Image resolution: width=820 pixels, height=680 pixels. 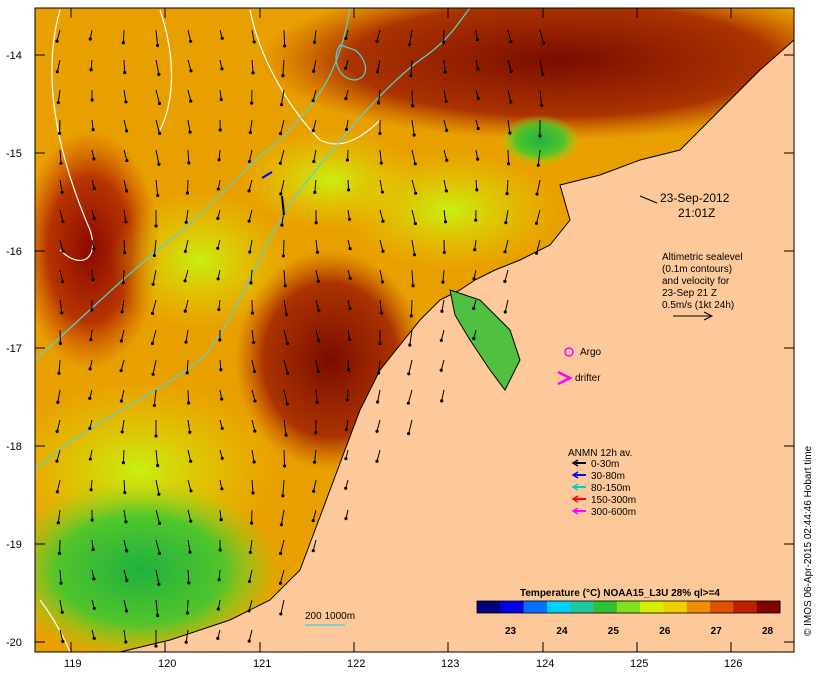 What do you see at coordinates (665, 631) in the screenshot?
I see `colorbar-tick-label: 26` at bounding box center [665, 631].